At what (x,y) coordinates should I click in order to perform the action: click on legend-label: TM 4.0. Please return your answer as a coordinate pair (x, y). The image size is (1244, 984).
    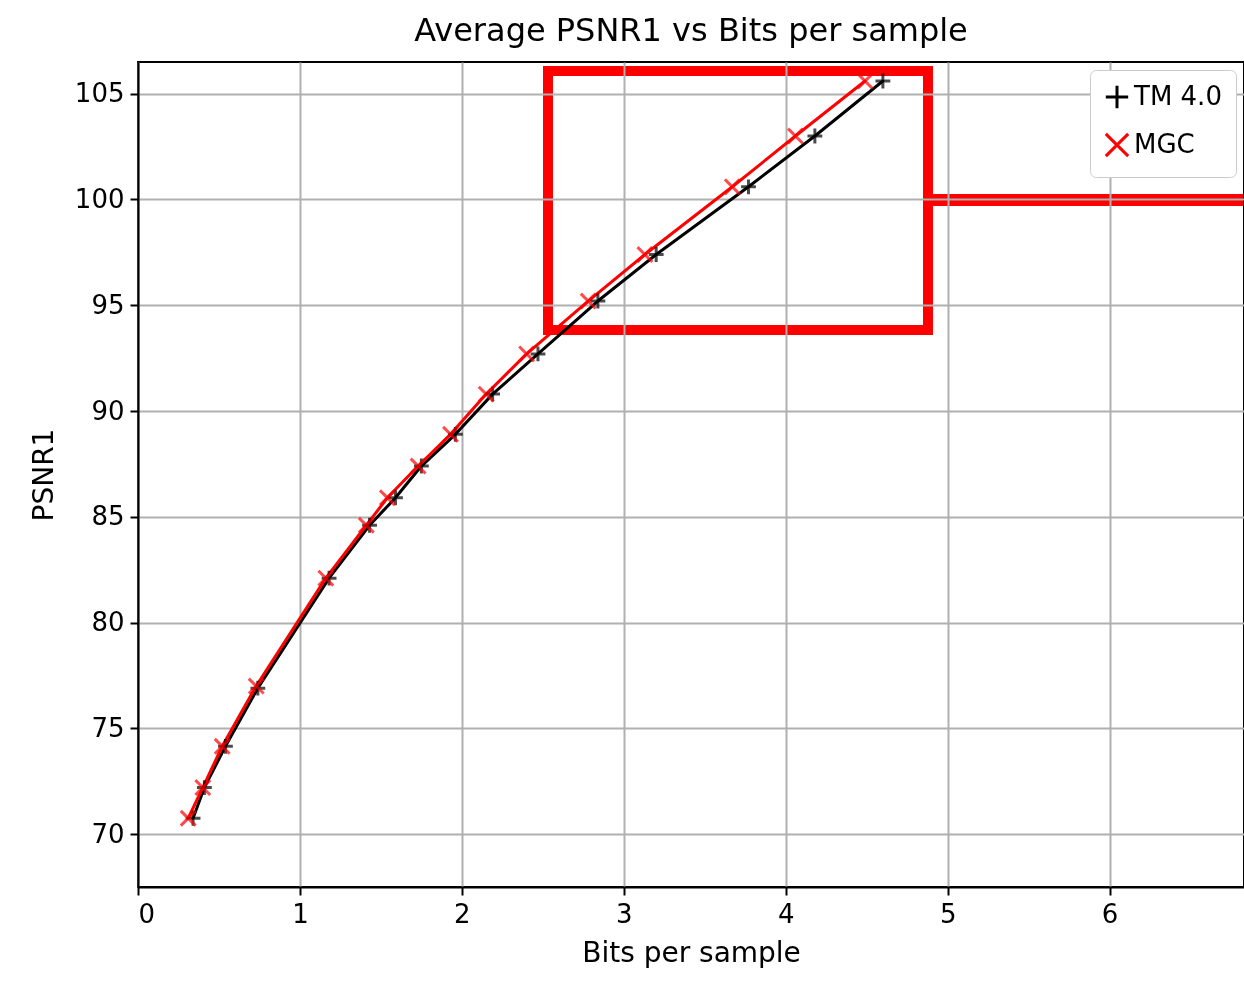
    Looking at the image, I should click on (1177, 96).